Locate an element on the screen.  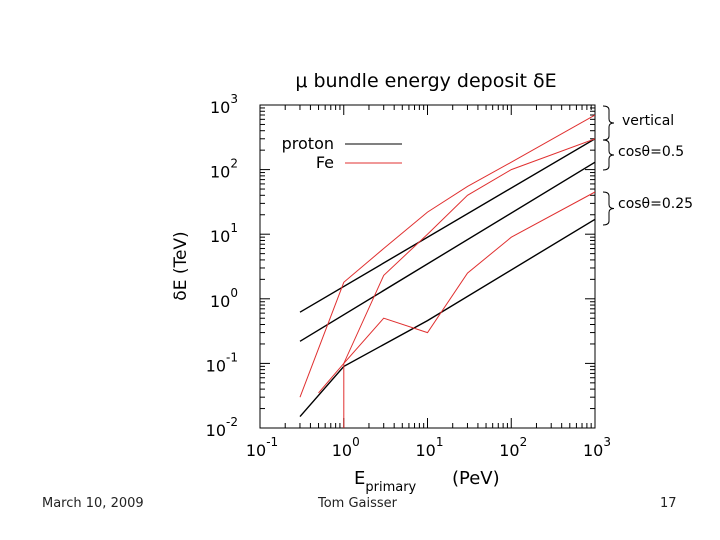
footer-author: Tom Gaisser is located at coordinates (358, 503).